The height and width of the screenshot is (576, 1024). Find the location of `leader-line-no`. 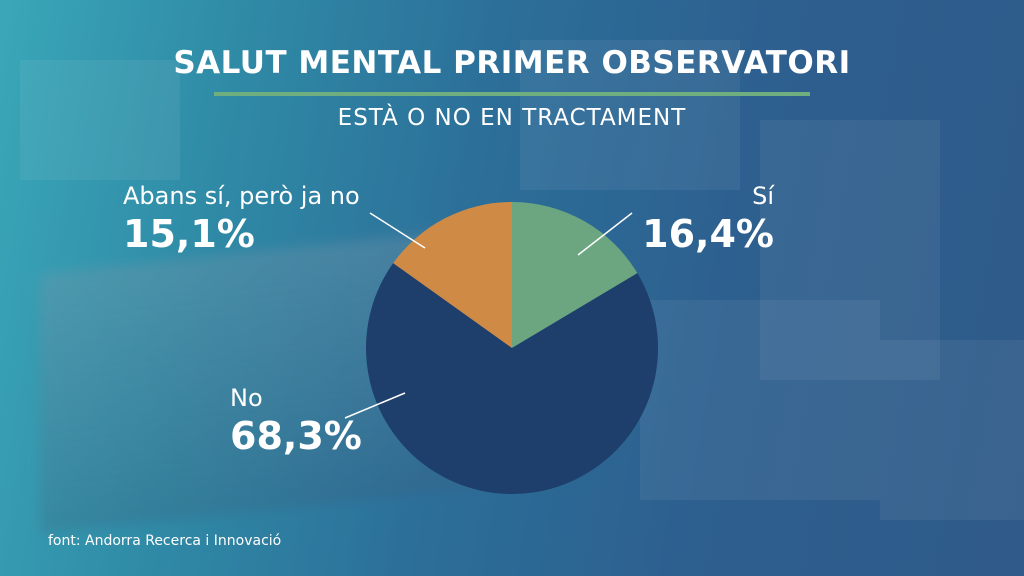

leader-line-no is located at coordinates (375, 405).